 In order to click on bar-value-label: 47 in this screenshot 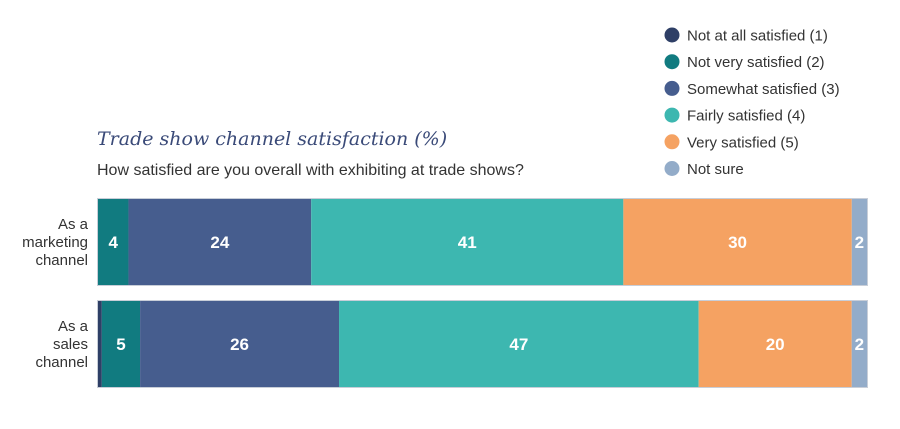, I will do `click(518, 344)`.